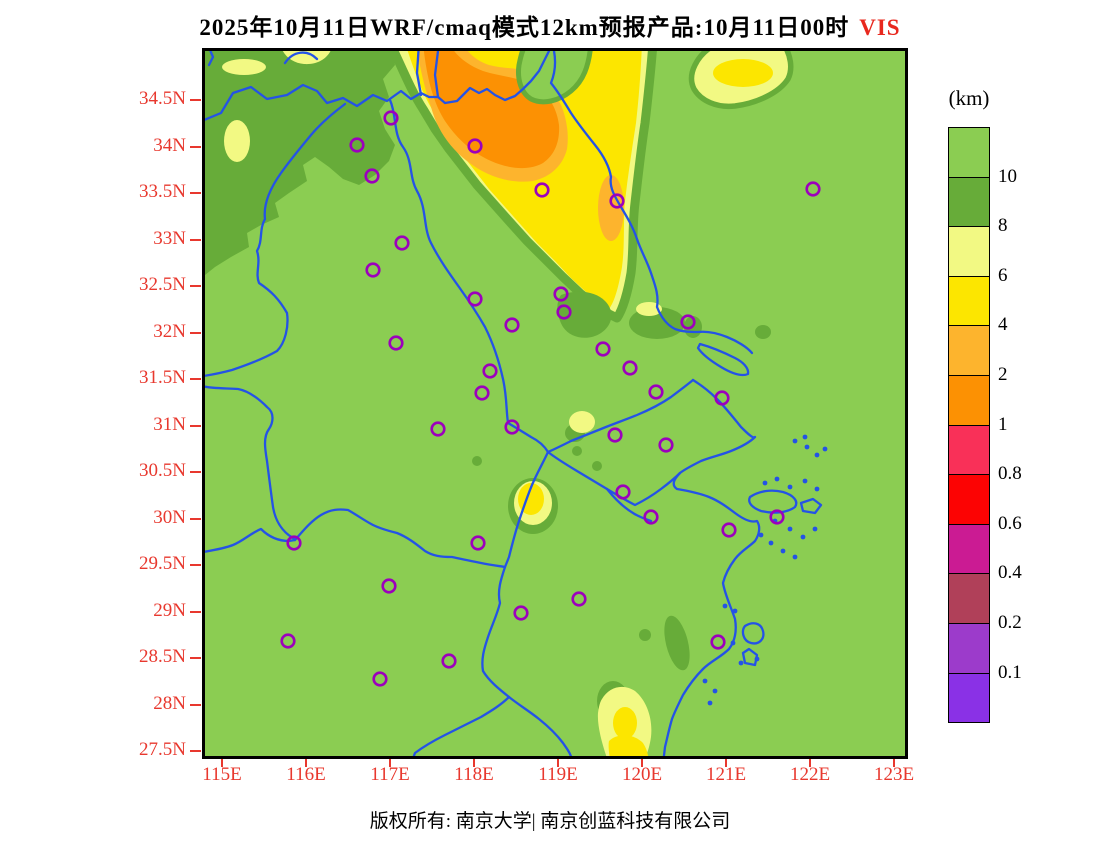  What do you see at coordinates (1010, 474) in the screenshot?
I see `colorbar-tick-label: 0.8` at bounding box center [1010, 474].